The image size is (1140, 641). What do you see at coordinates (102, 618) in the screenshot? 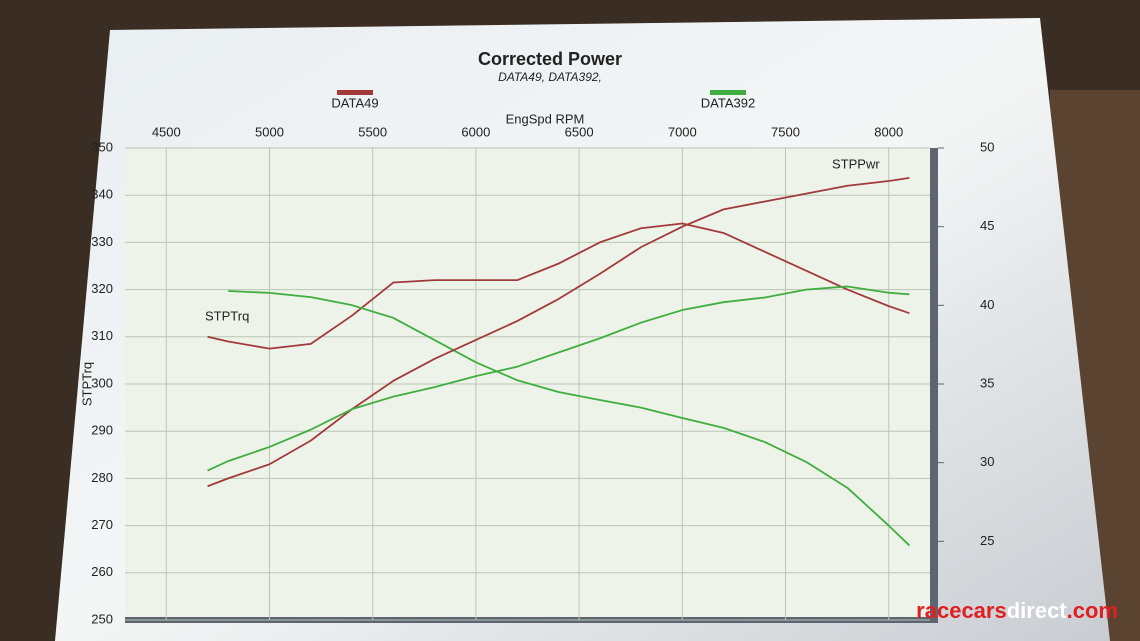
I see `y-tick-label: 250` at bounding box center [102, 618].